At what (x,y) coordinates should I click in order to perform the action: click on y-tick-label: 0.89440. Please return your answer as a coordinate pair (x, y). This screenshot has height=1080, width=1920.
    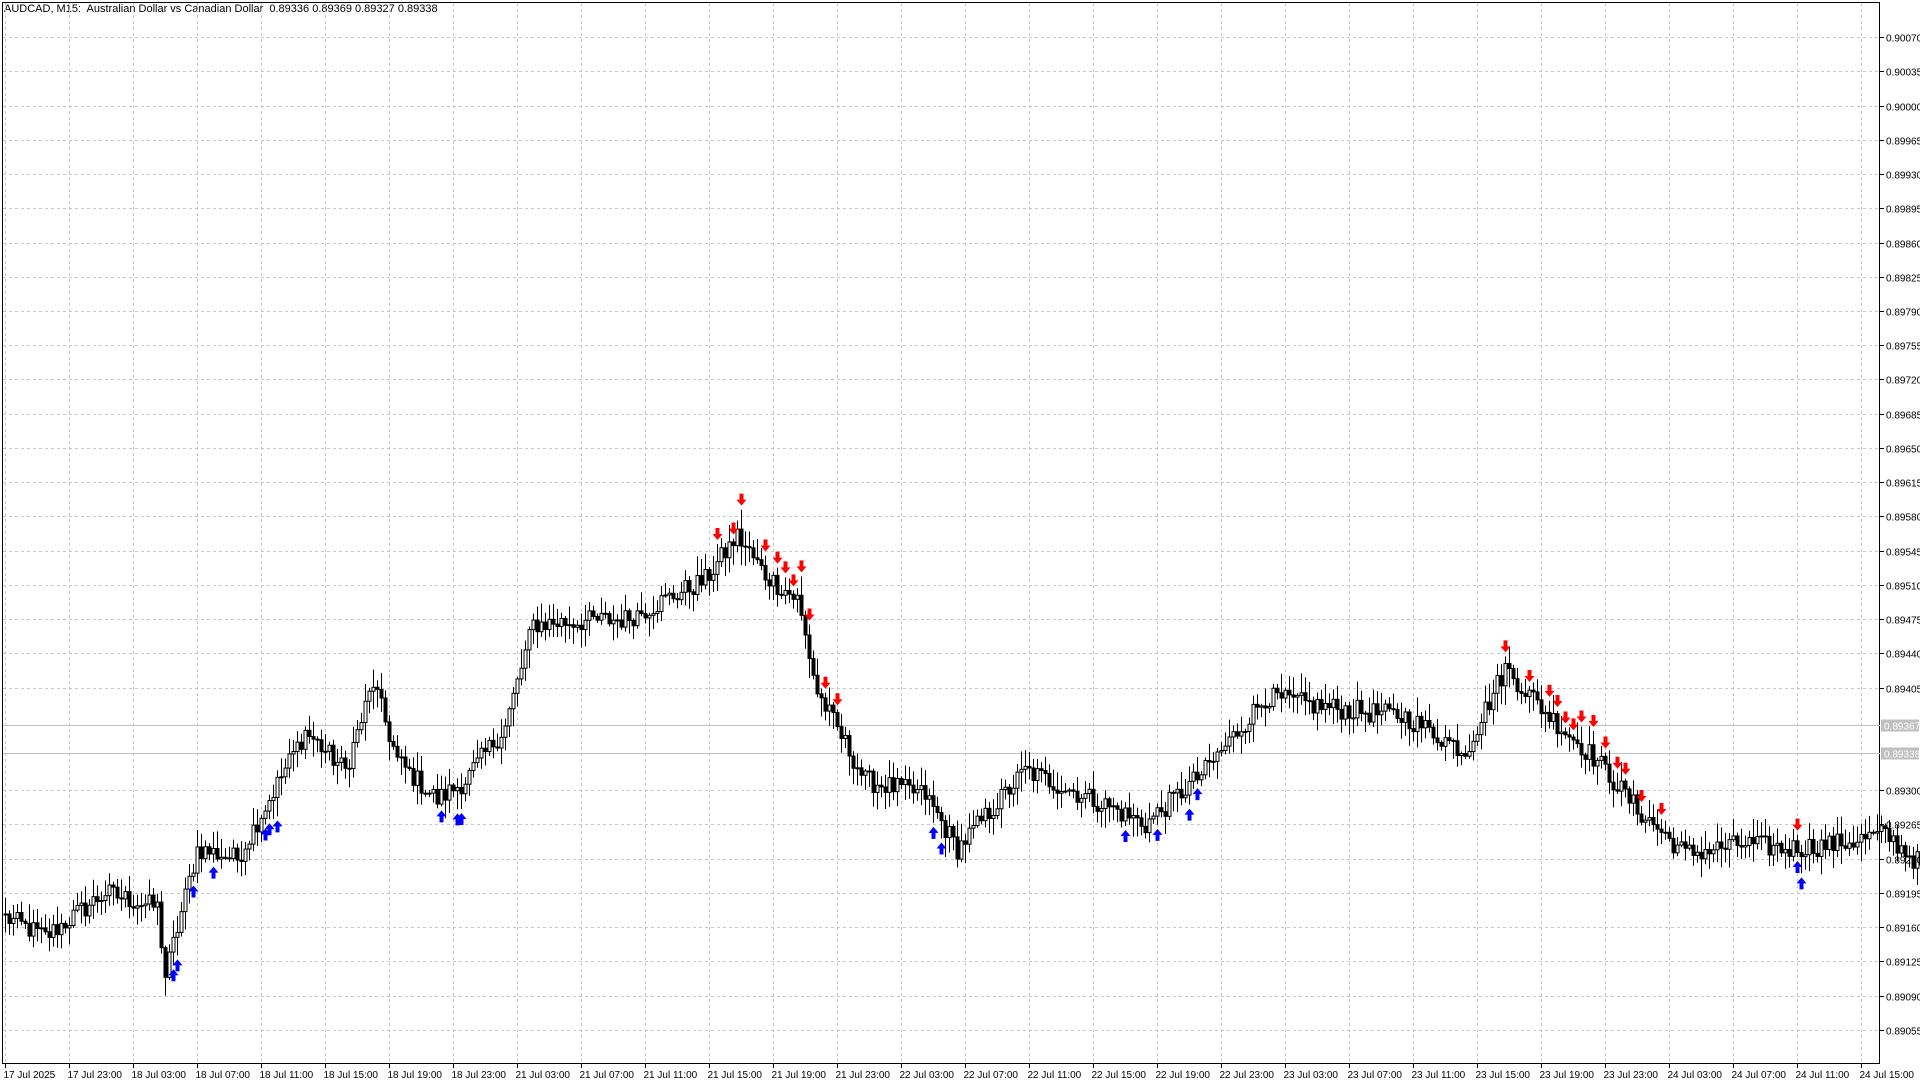
    Looking at the image, I should click on (1903, 655).